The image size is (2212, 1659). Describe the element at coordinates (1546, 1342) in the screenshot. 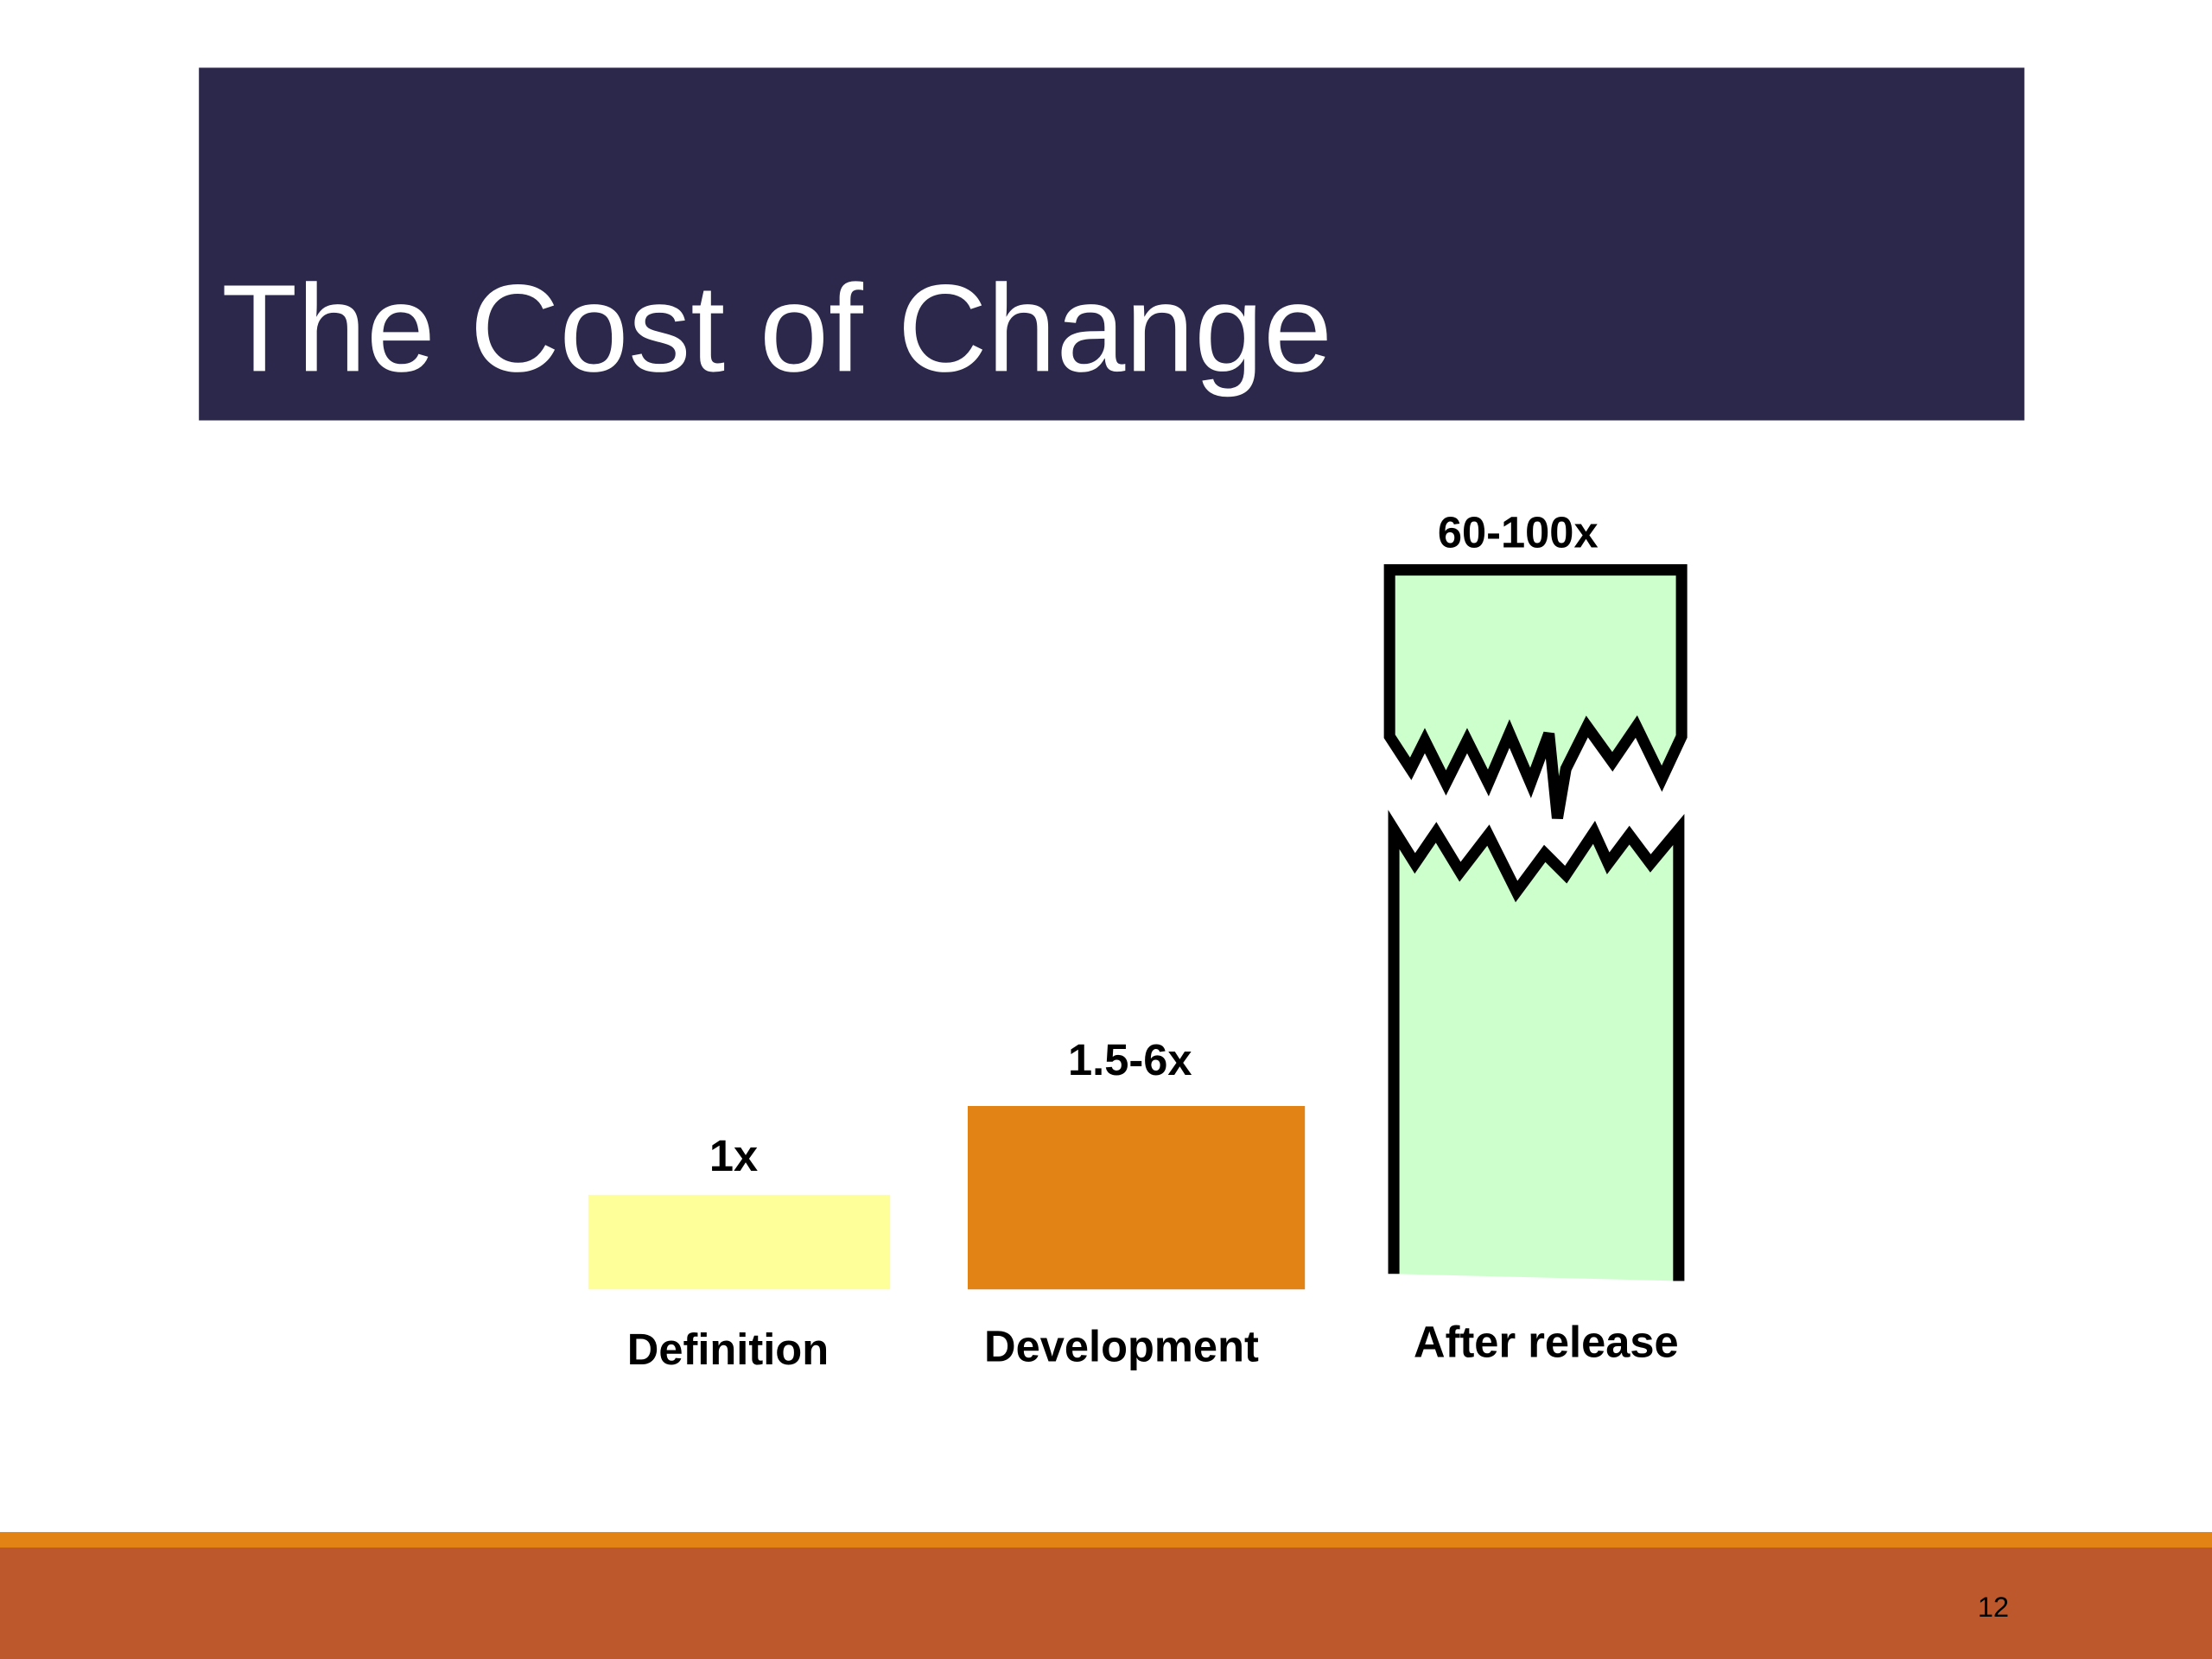

I see `category-label: After release` at that location.